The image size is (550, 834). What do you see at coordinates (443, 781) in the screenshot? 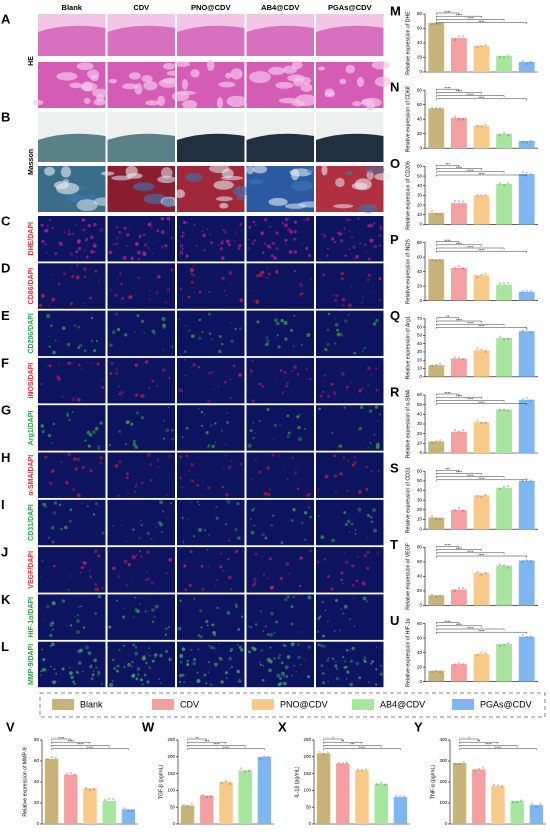
I see `y-tick-label: 200` at bounding box center [443, 781].